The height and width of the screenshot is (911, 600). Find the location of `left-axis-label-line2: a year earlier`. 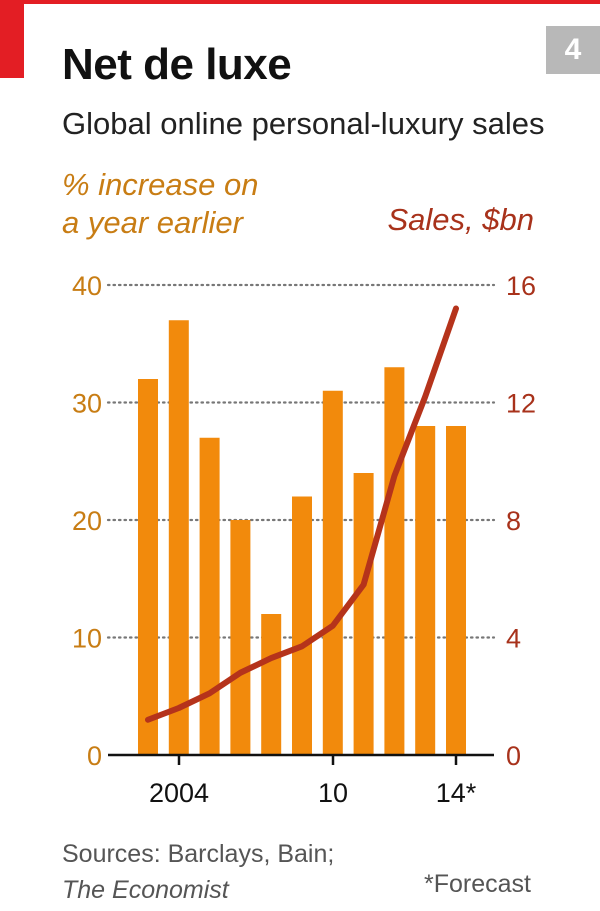

left-axis-label-line2: a year earlier is located at coordinates (152, 222).